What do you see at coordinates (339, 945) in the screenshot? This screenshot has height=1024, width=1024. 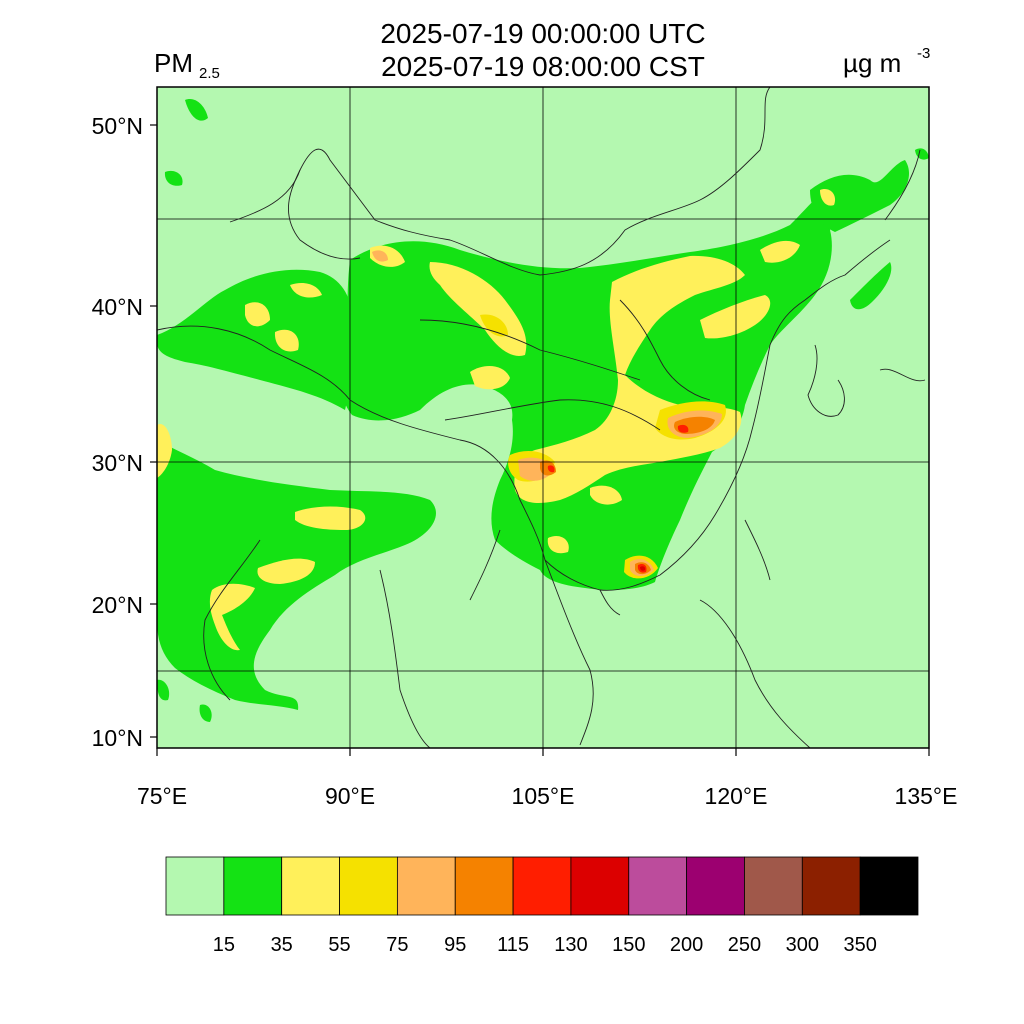 I see `colorbar-label: 55` at bounding box center [339, 945].